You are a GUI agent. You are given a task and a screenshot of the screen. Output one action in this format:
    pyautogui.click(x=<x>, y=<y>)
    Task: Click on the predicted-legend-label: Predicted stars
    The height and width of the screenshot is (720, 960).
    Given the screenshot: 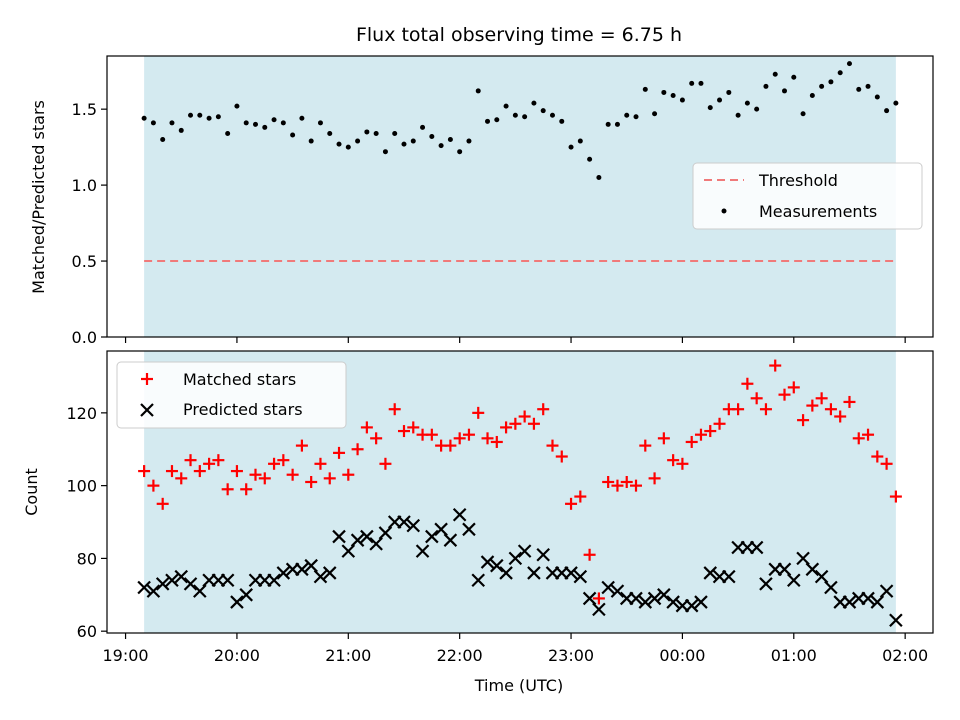 What is the action you would take?
    pyautogui.click(x=243, y=409)
    